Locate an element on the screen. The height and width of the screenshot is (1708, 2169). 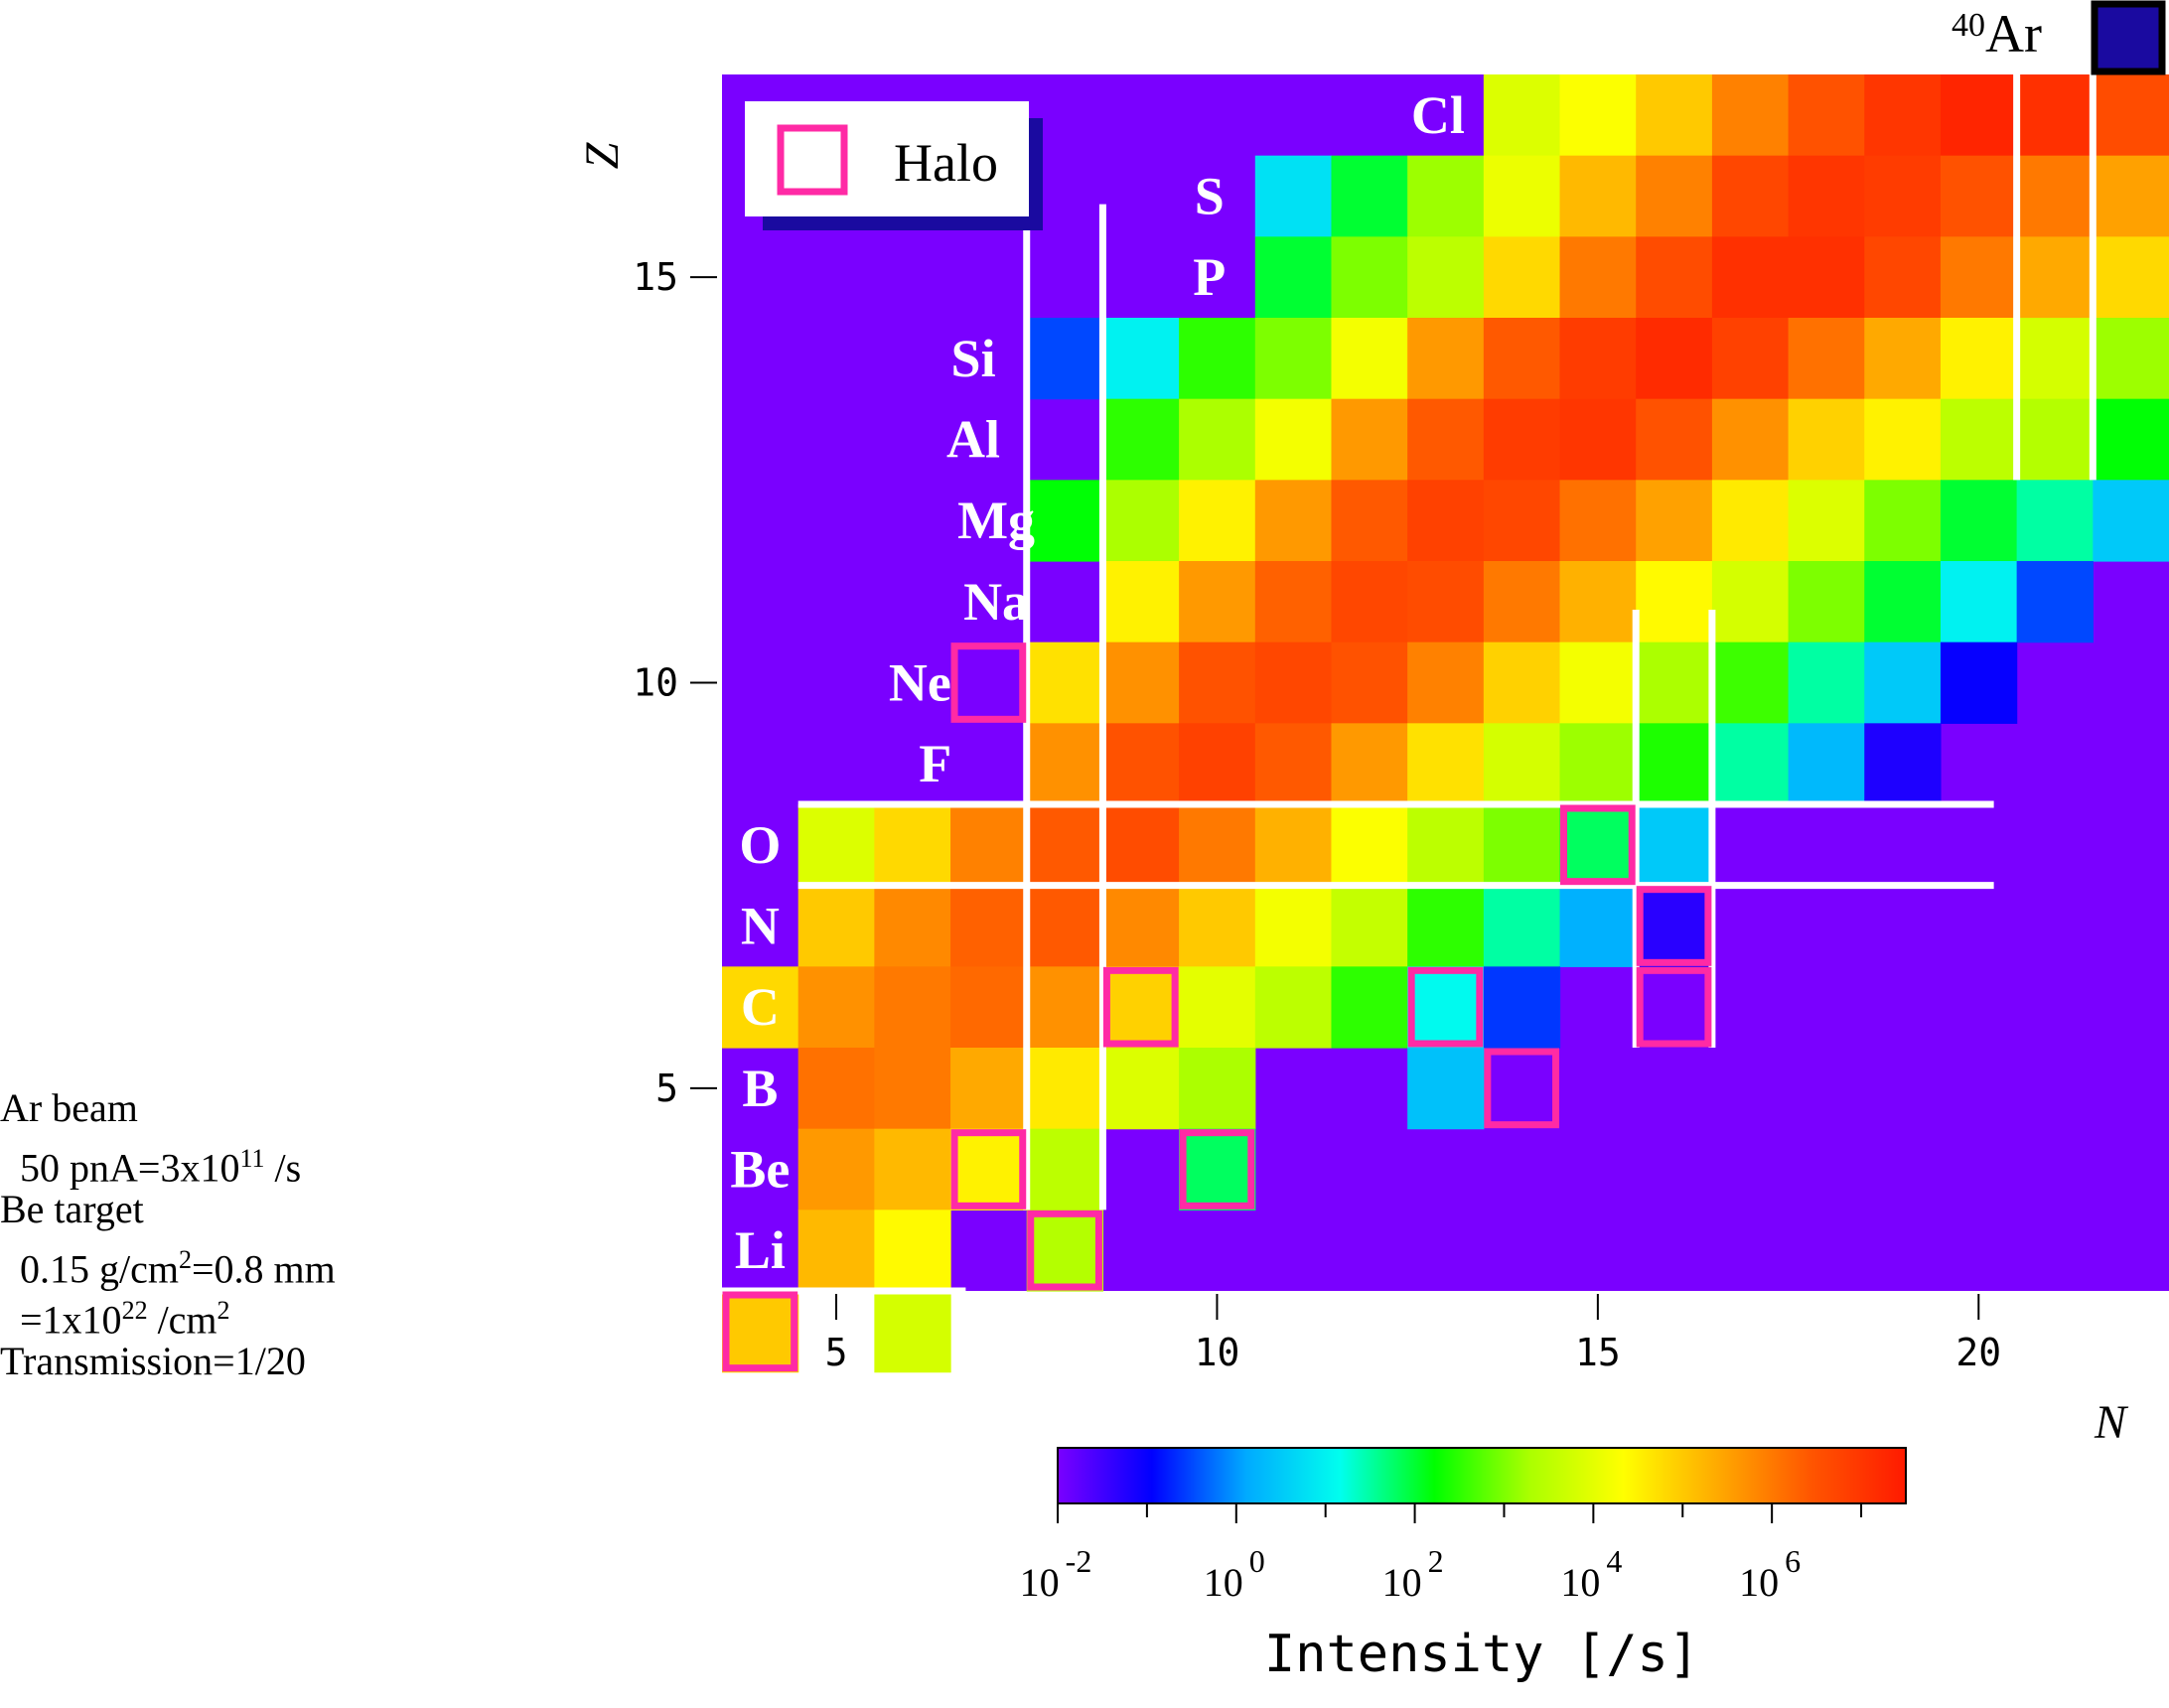
legend-halo-label: Halo is located at coordinates (946, 163).